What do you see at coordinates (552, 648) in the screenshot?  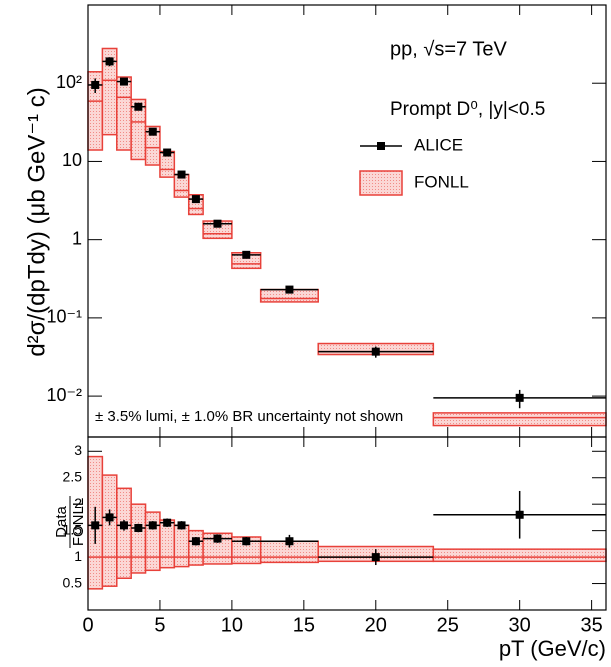 I see `x-axis-label: pT (GeV/c)` at bounding box center [552, 648].